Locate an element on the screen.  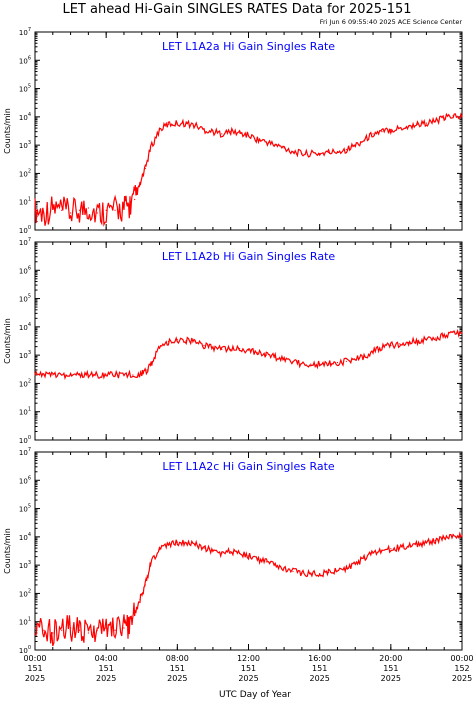
panel-title: LET L1A2b Hi Gain Singles Rate is located at coordinates (249, 256).